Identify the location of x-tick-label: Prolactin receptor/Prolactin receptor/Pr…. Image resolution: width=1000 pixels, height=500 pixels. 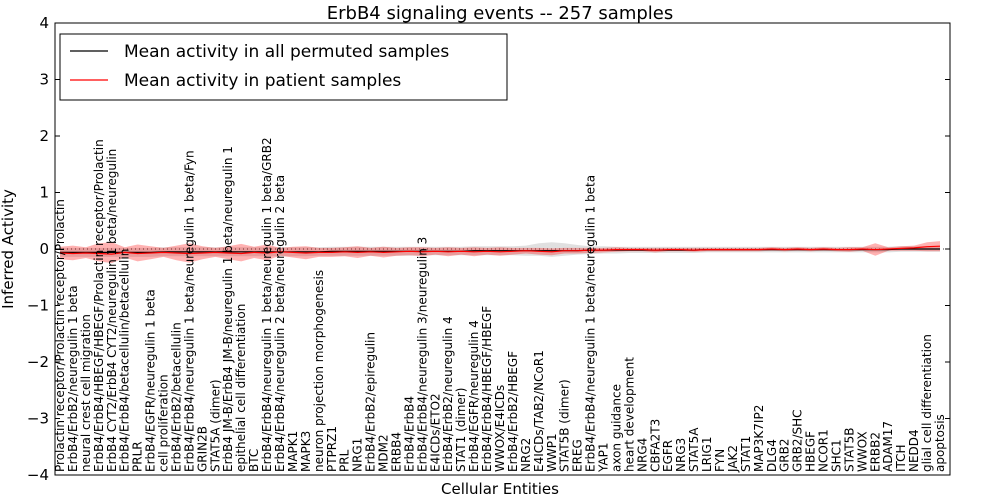
(60, 335).